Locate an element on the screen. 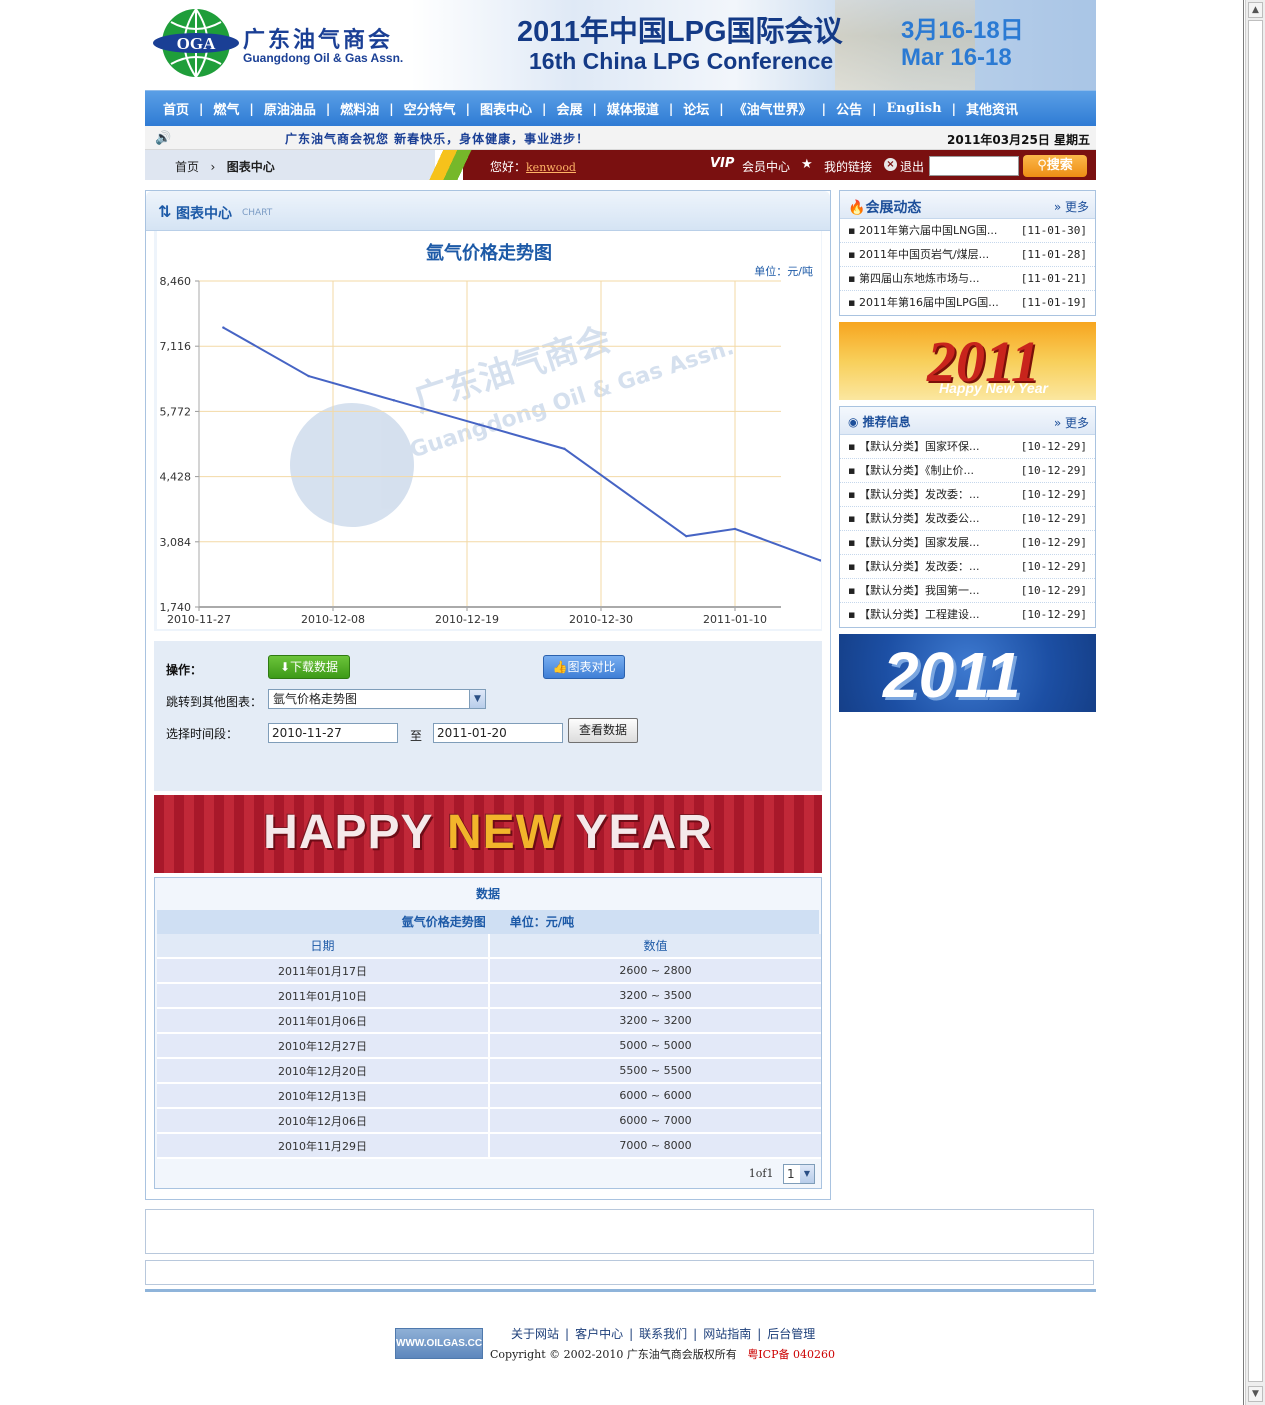  happy-new-year-banner: HAPPY NEW YEAR is located at coordinates (488, 834).